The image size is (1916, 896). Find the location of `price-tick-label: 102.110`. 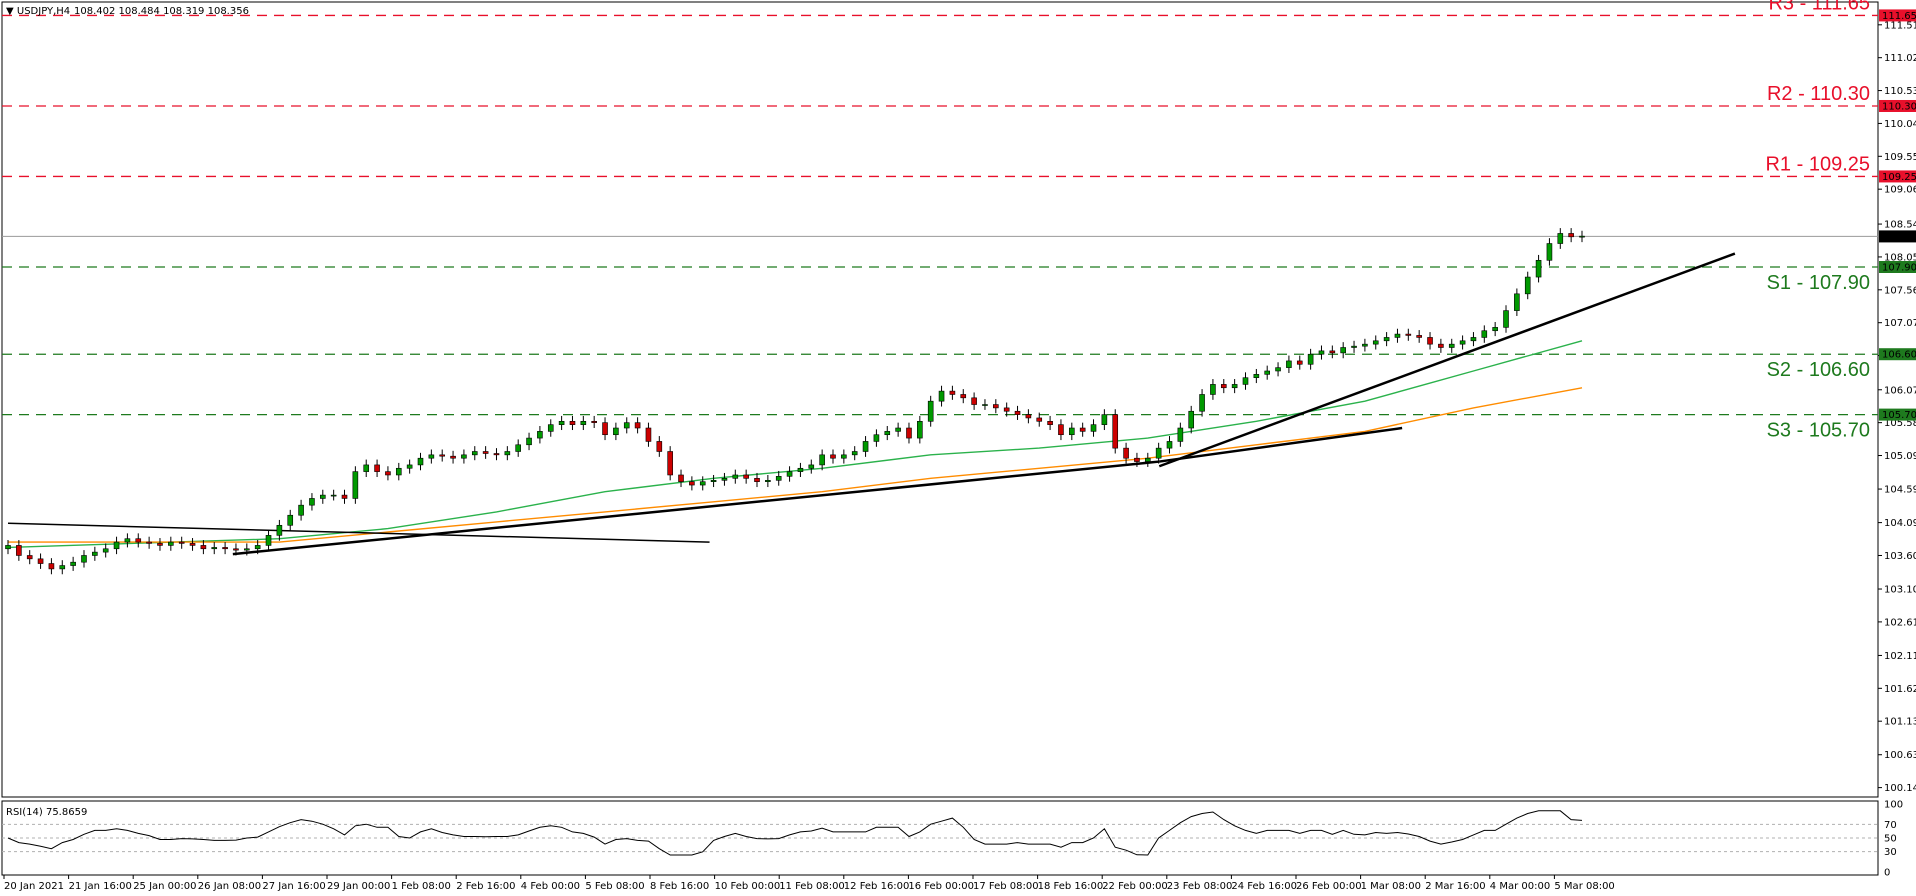

price-tick-label: 102.110 is located at coordinates (1900, 656).